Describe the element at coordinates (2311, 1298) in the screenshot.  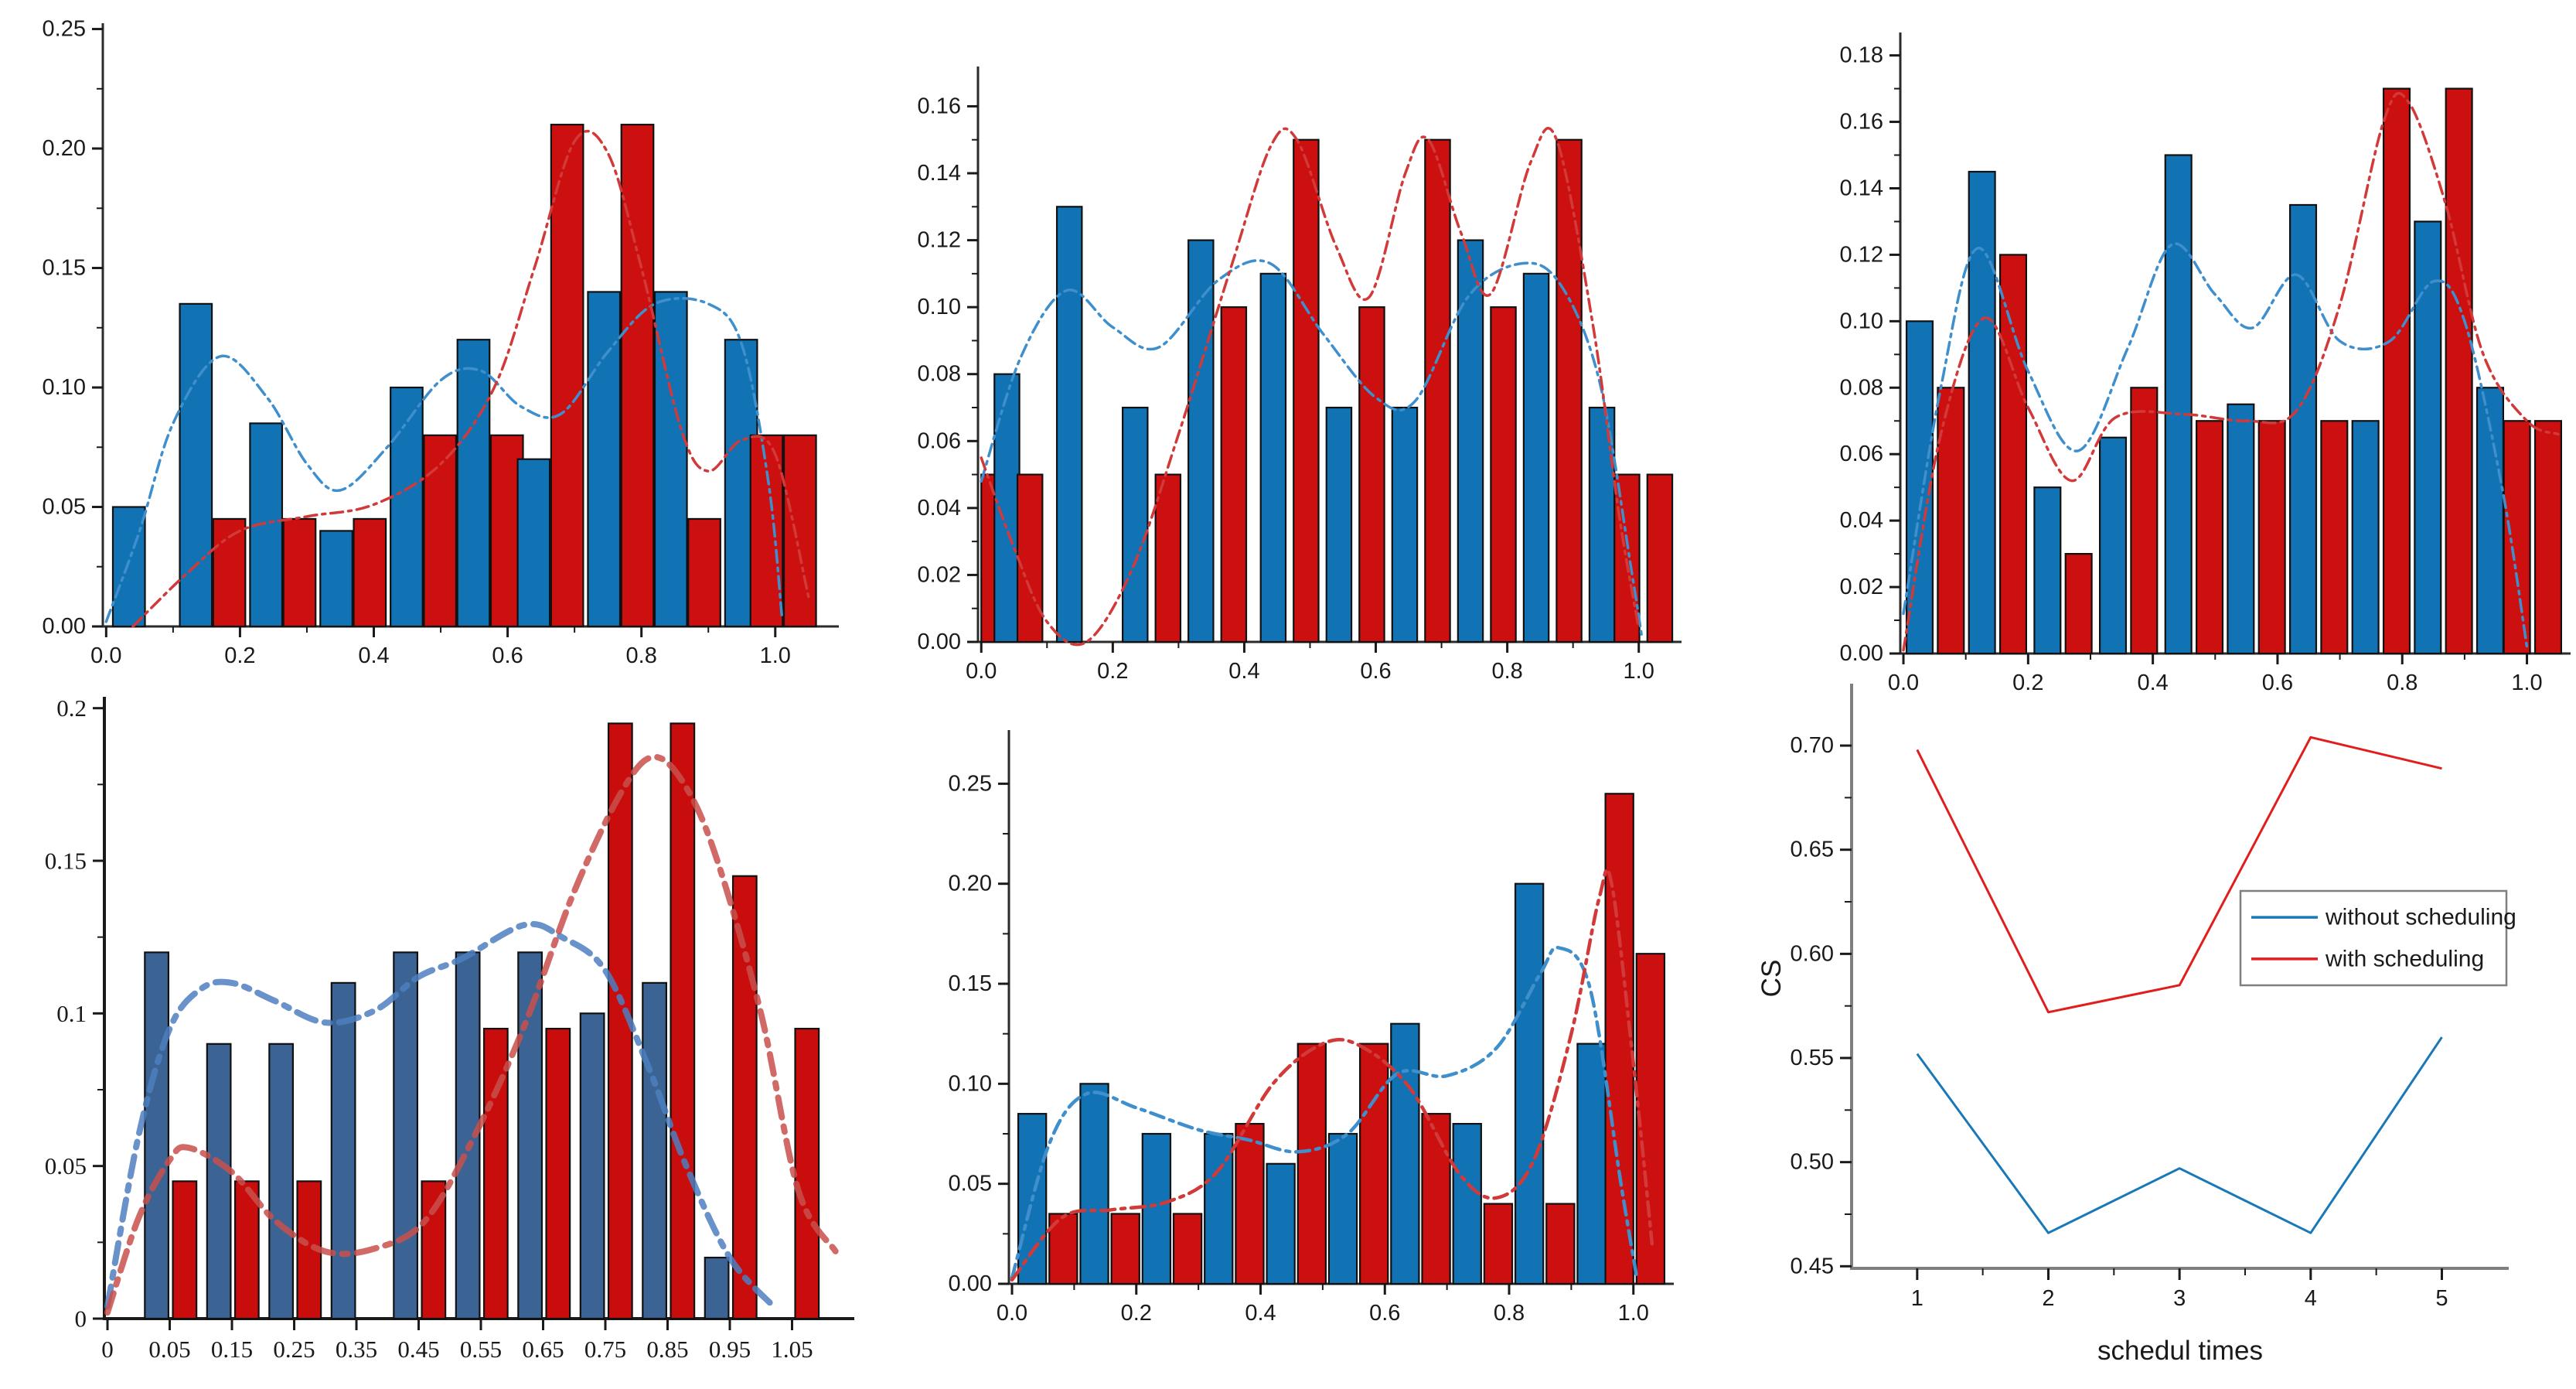
I see `x-tick-label: 4` at that location.